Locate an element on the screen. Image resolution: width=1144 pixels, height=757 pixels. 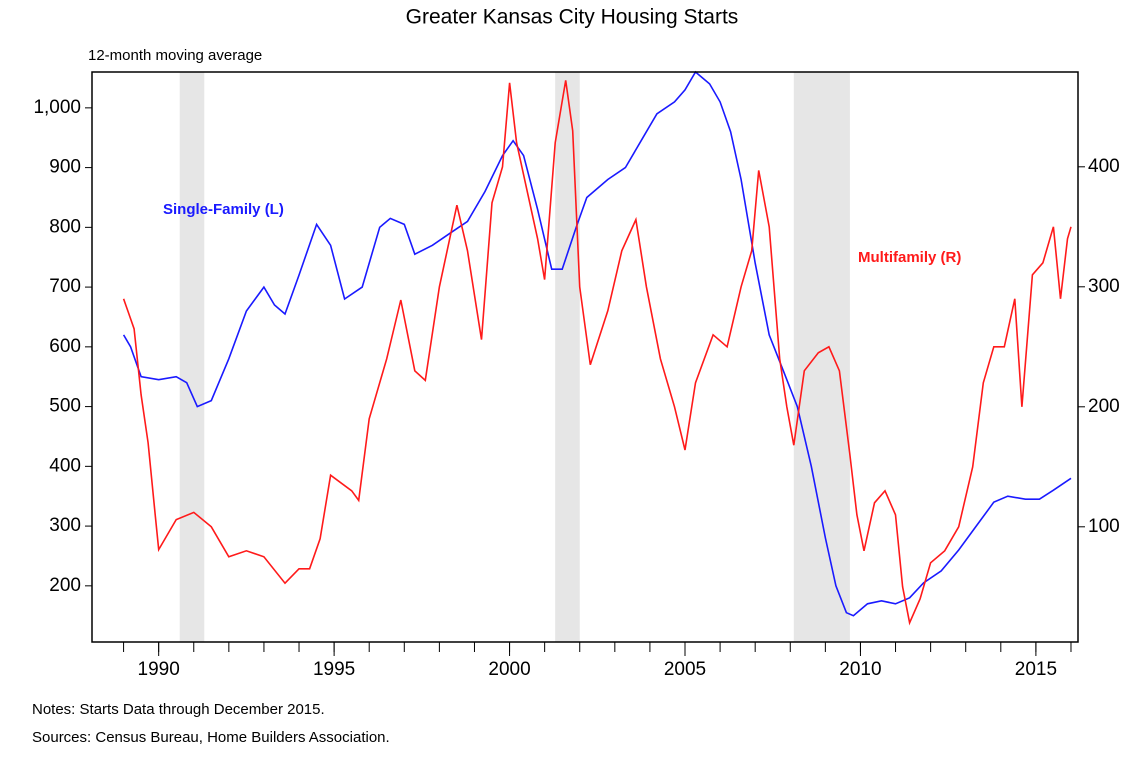
y-tick-label: 600 is located at coordinates (65, 346).